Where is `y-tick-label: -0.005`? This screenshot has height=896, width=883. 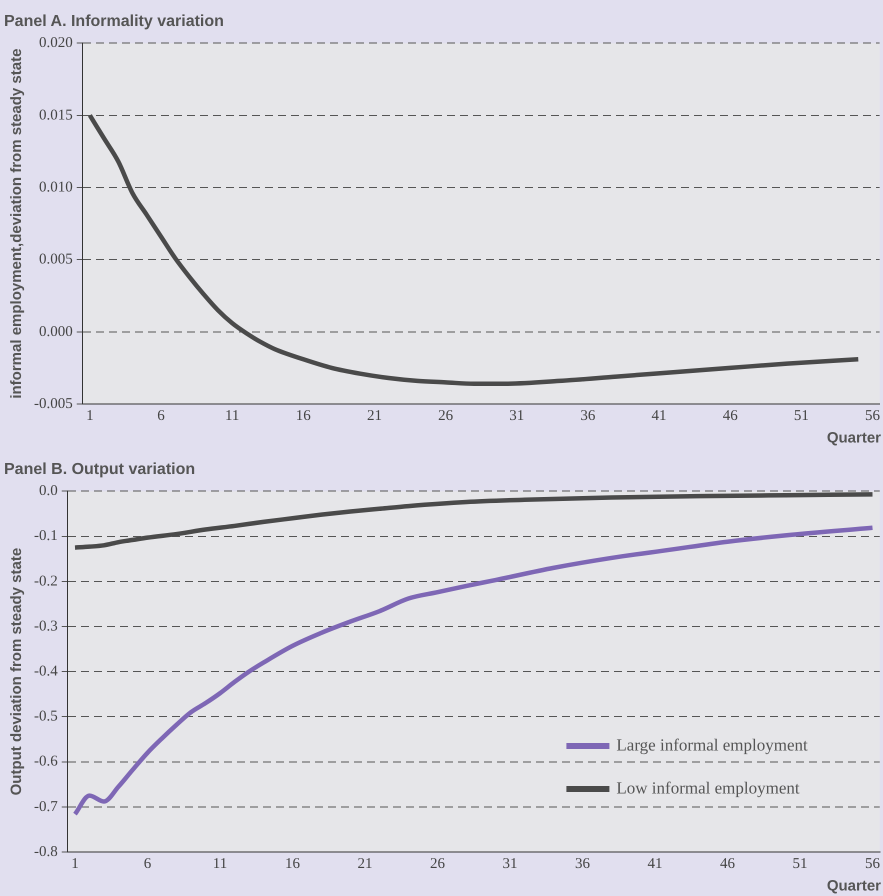 y-tick-label: -0.005 is located at coordinates (53, 404).